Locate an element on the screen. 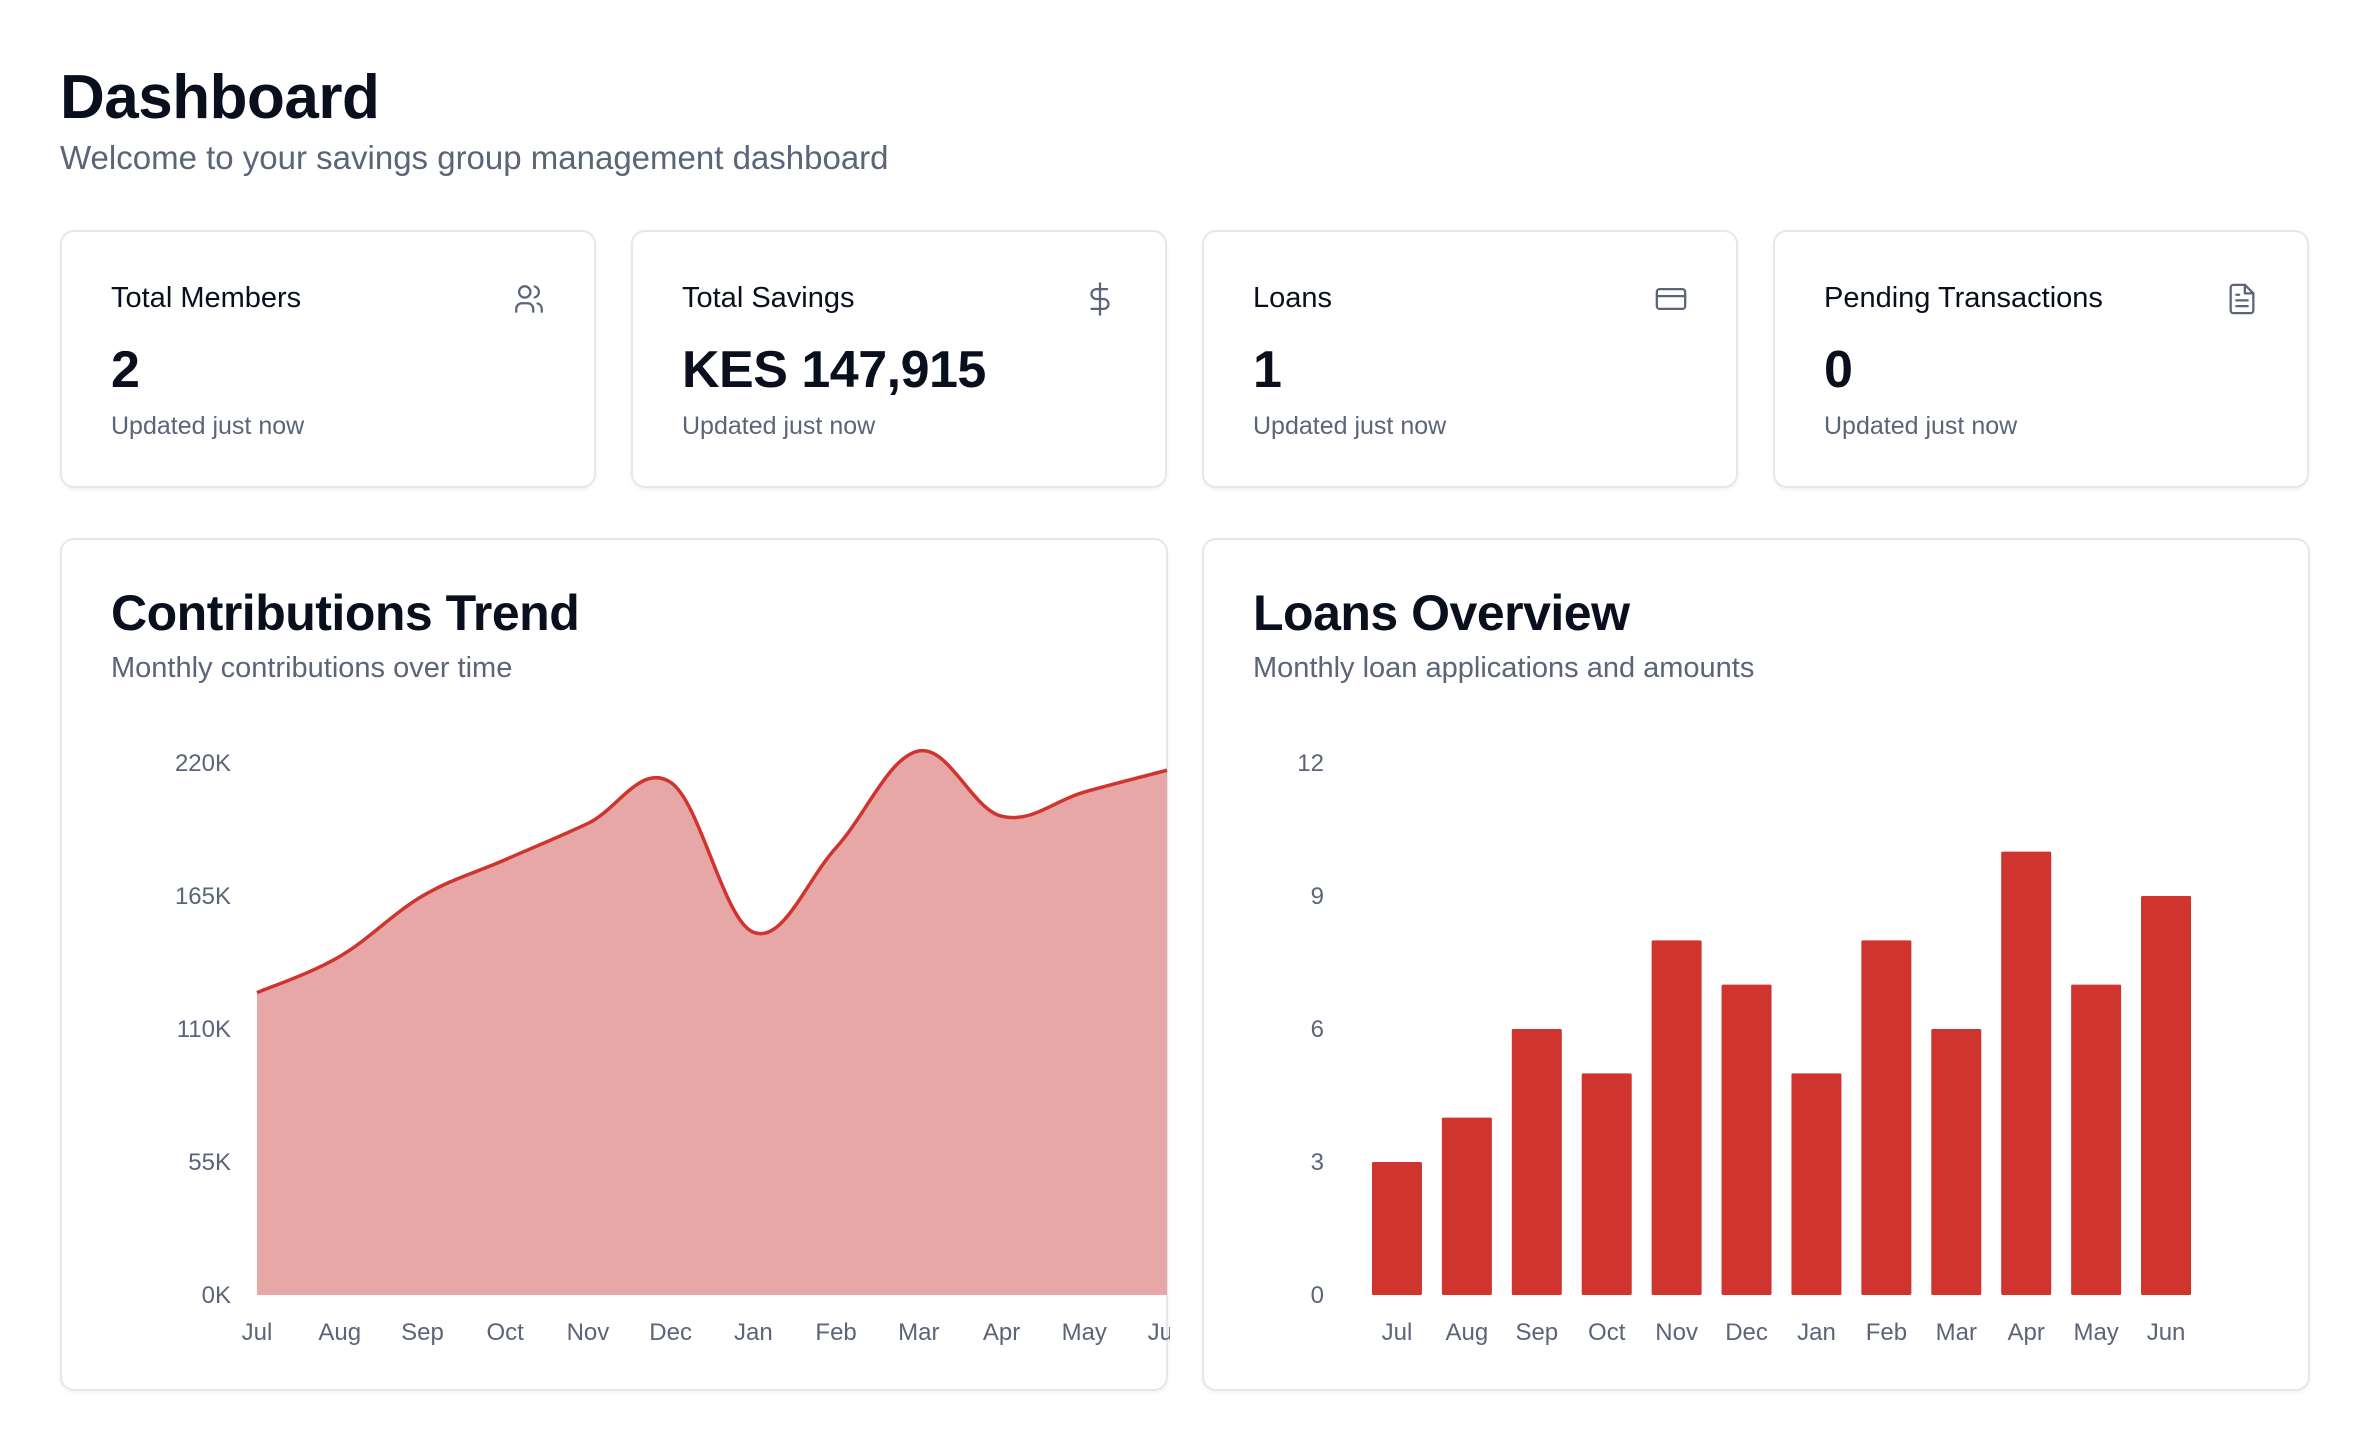 This screenshot has width=2360, height=1442. chart-title: Contributions Trend is located at coordinates (345, 613).